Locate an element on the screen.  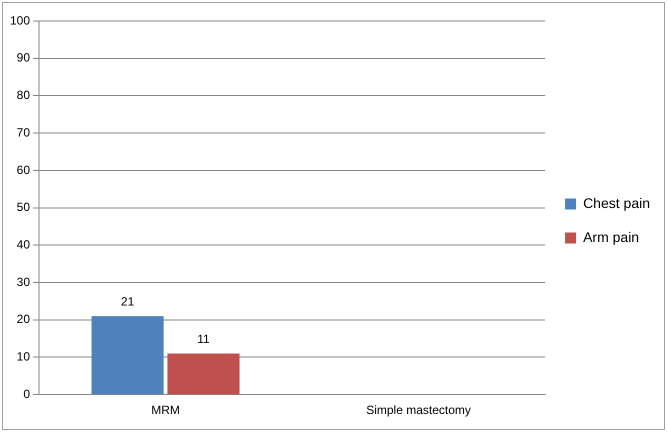
y-tick-label: 40 is located at coordinates (23, 244).